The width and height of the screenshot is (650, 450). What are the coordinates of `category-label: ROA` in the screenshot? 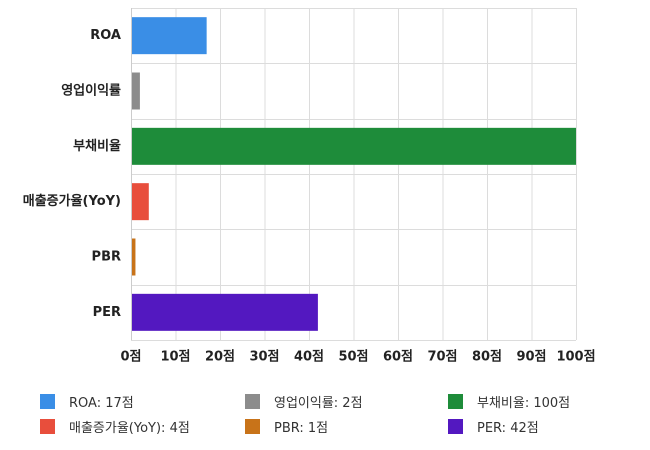 It's located at (105, 35).